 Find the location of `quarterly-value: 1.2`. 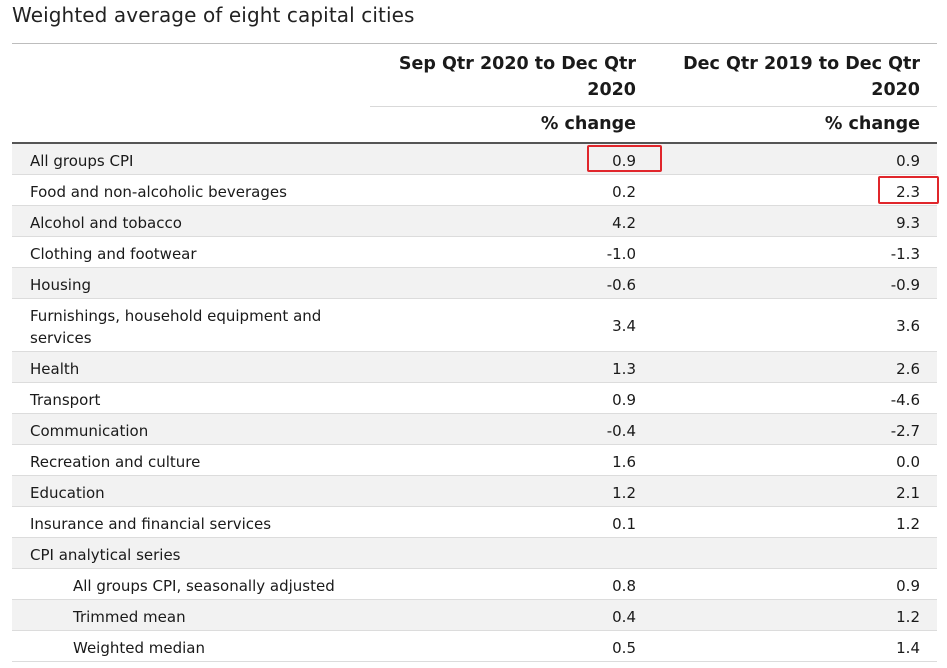

quarterly-value: 1.2 is located at coordinates (624, 493).